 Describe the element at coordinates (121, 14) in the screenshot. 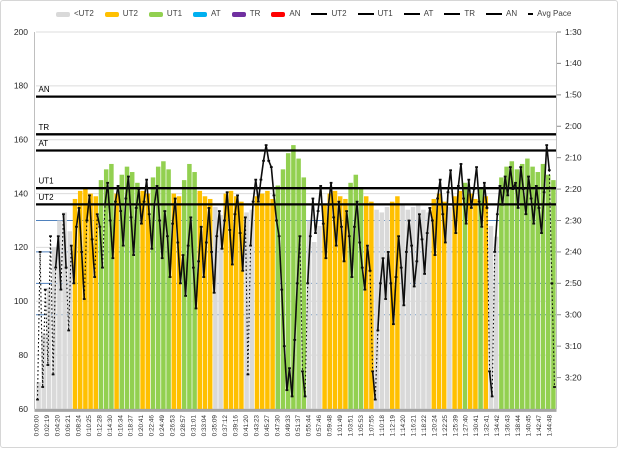

I see `legend-item-ut2-bars: UT2` at that location.